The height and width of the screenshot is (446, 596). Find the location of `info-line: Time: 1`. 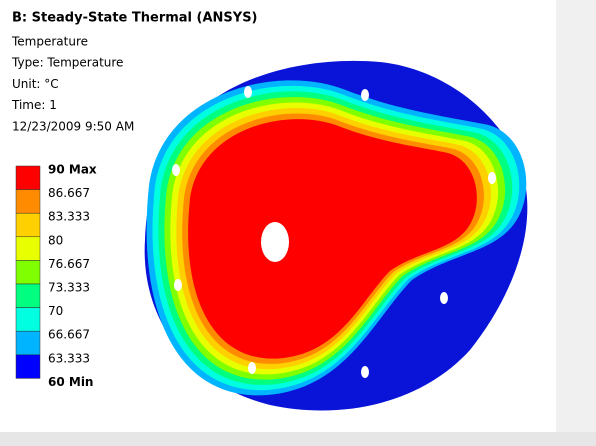

info-line: Time: 1 is located at coordinates (34, 105).